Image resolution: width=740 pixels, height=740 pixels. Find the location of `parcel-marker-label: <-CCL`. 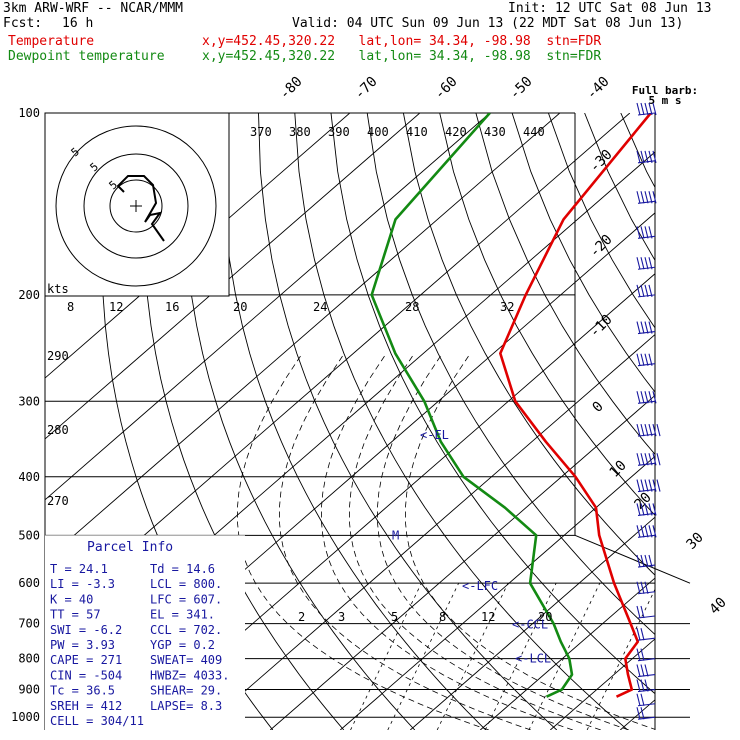

parcel-marker-label: <-CCL is located at coordinates (530, 624).